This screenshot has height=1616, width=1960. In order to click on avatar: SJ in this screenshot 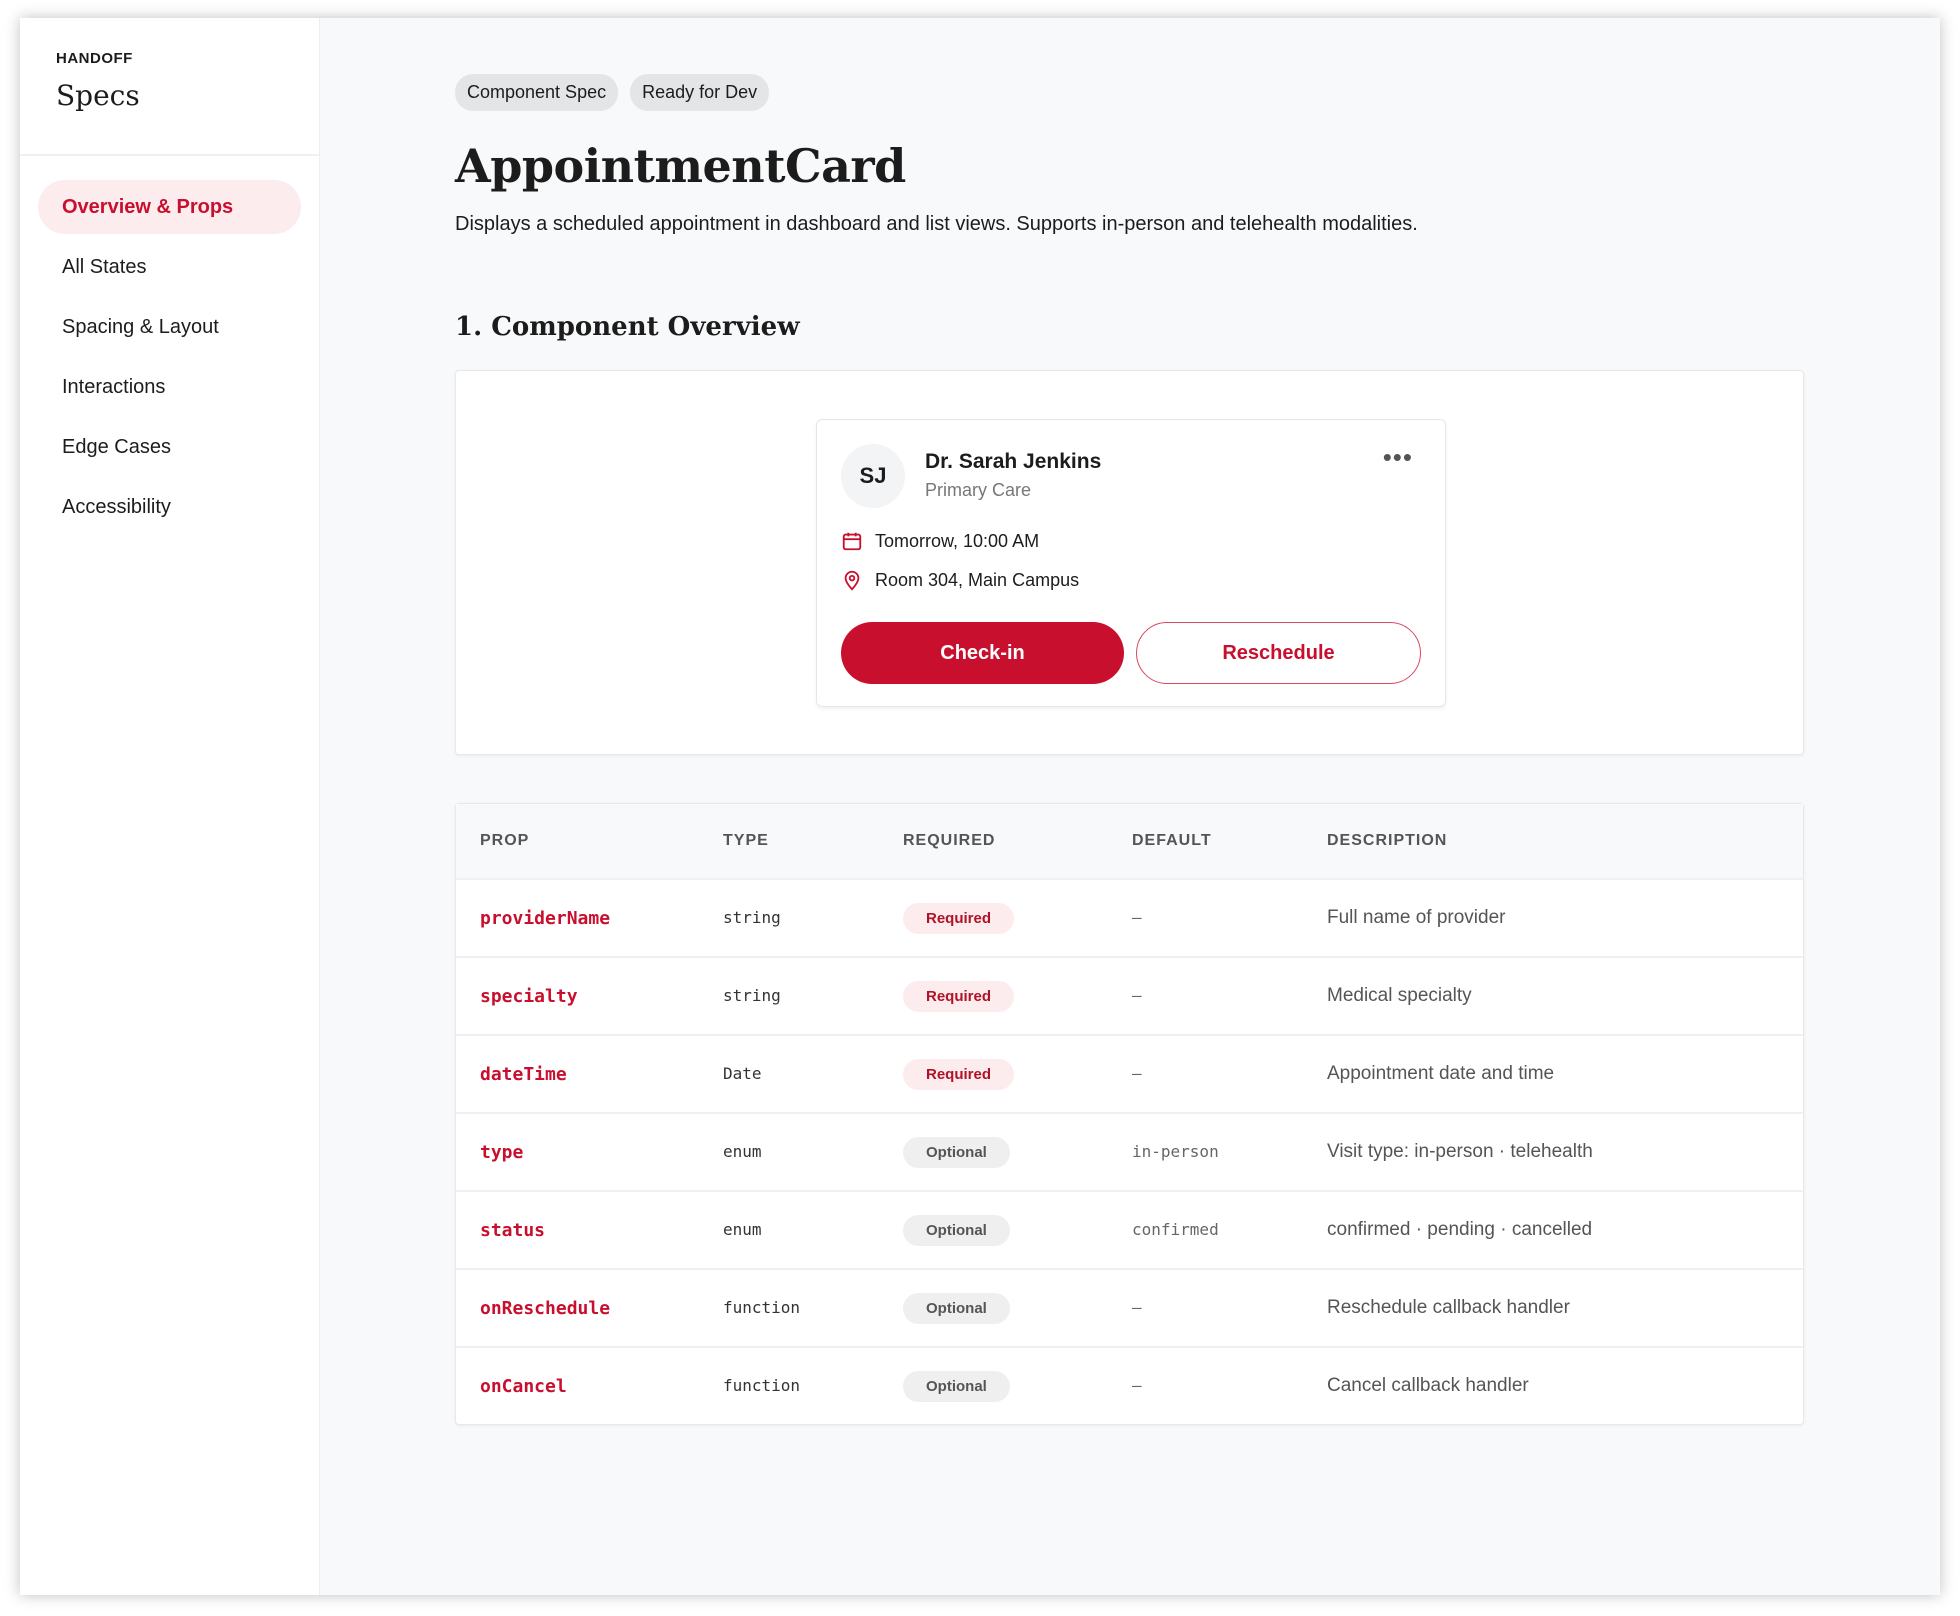, I will do `click(873, 476)`.